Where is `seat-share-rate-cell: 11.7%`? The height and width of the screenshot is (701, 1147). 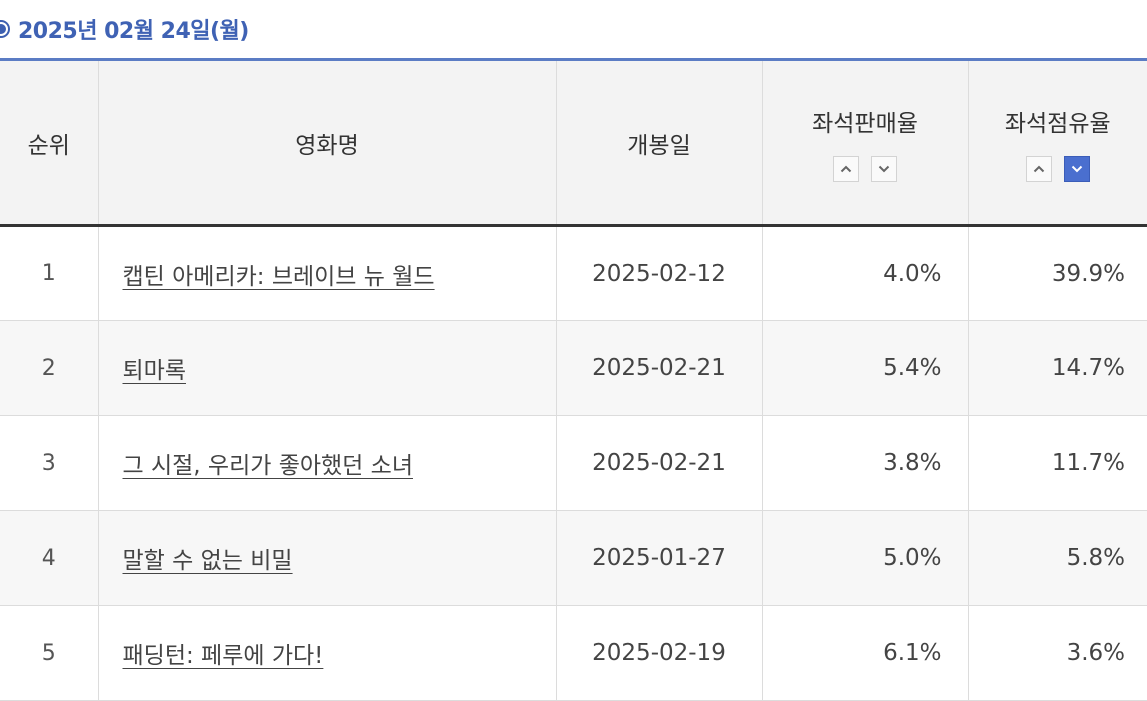
seat-share-rate-cell: 11.7% is located at coordinates (1057, 463).